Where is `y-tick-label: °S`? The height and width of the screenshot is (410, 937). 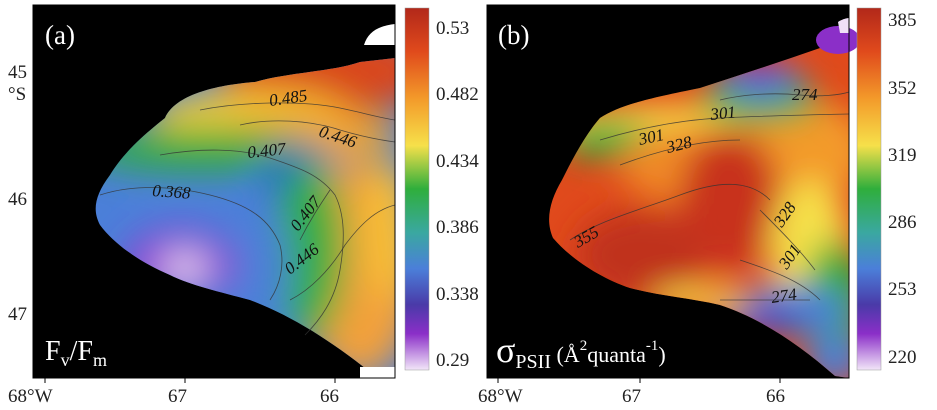 y-tick-label: °S is located at coordinates (17, 94).